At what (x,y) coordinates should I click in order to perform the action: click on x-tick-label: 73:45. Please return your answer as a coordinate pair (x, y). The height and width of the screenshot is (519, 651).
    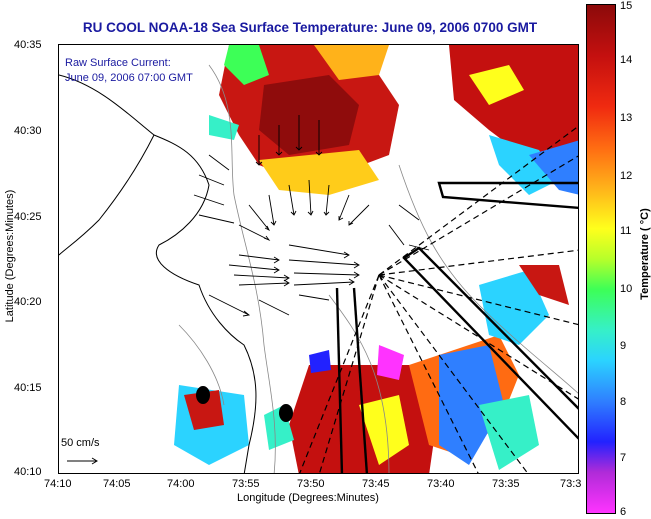
    Looking at the image, I should click on (376, 484).